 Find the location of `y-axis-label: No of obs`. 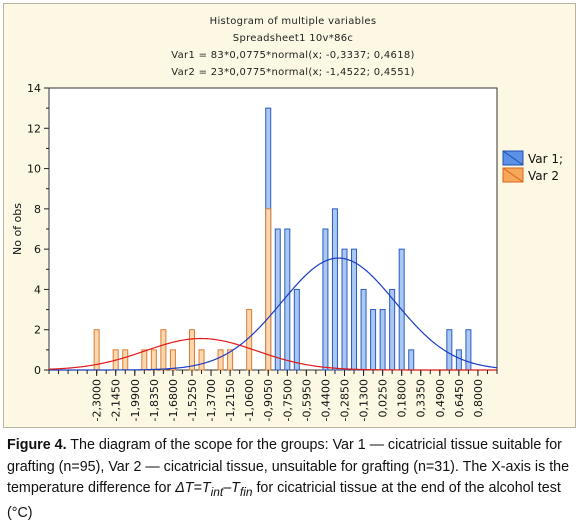

y-axis-label: No of obs is located at coordinates (17, 229).